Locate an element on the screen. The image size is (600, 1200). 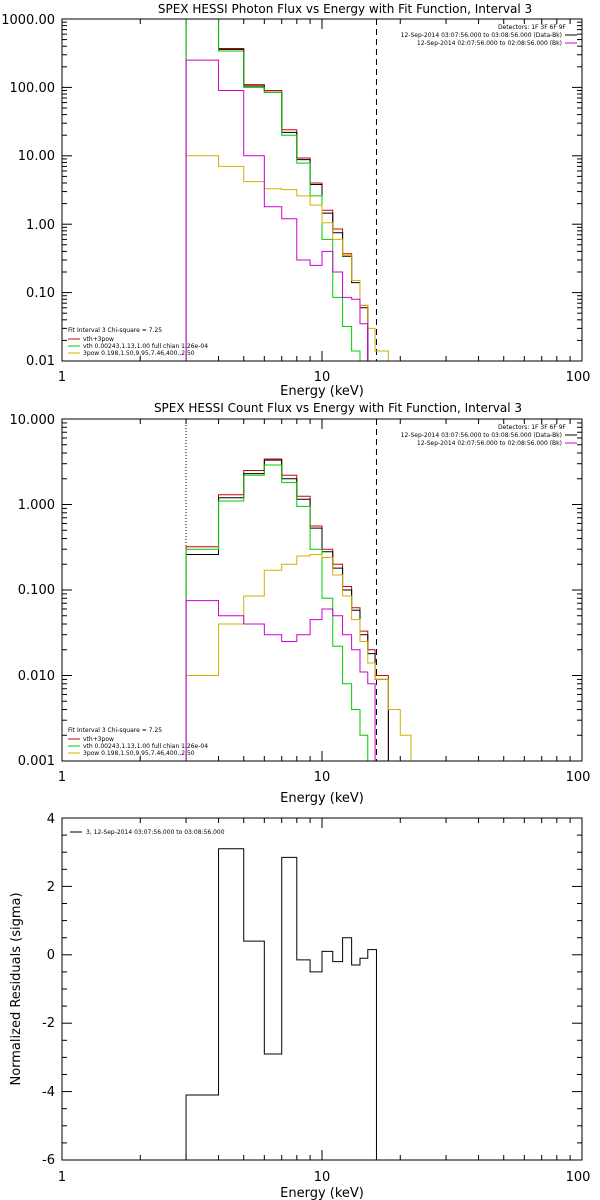
photon-flux-ytick-label: 1.00 is located at coordinates (40, 225).